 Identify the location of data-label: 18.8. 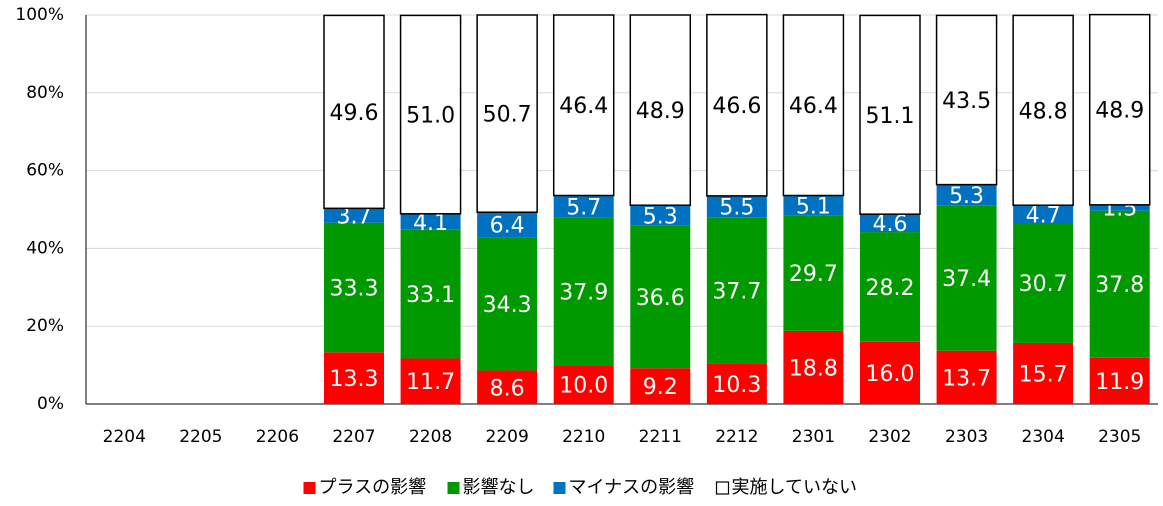
(813, 368).